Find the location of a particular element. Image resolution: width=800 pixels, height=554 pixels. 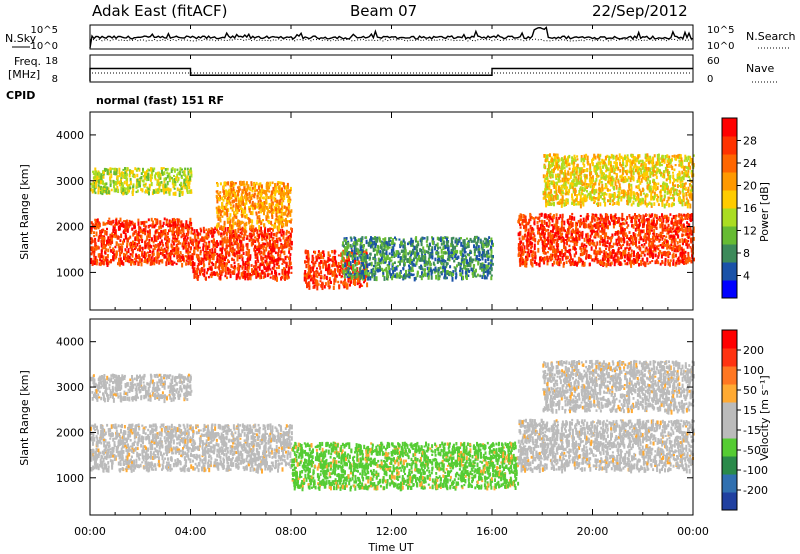

noise-nsky-series is located at coordinates (391, 37).